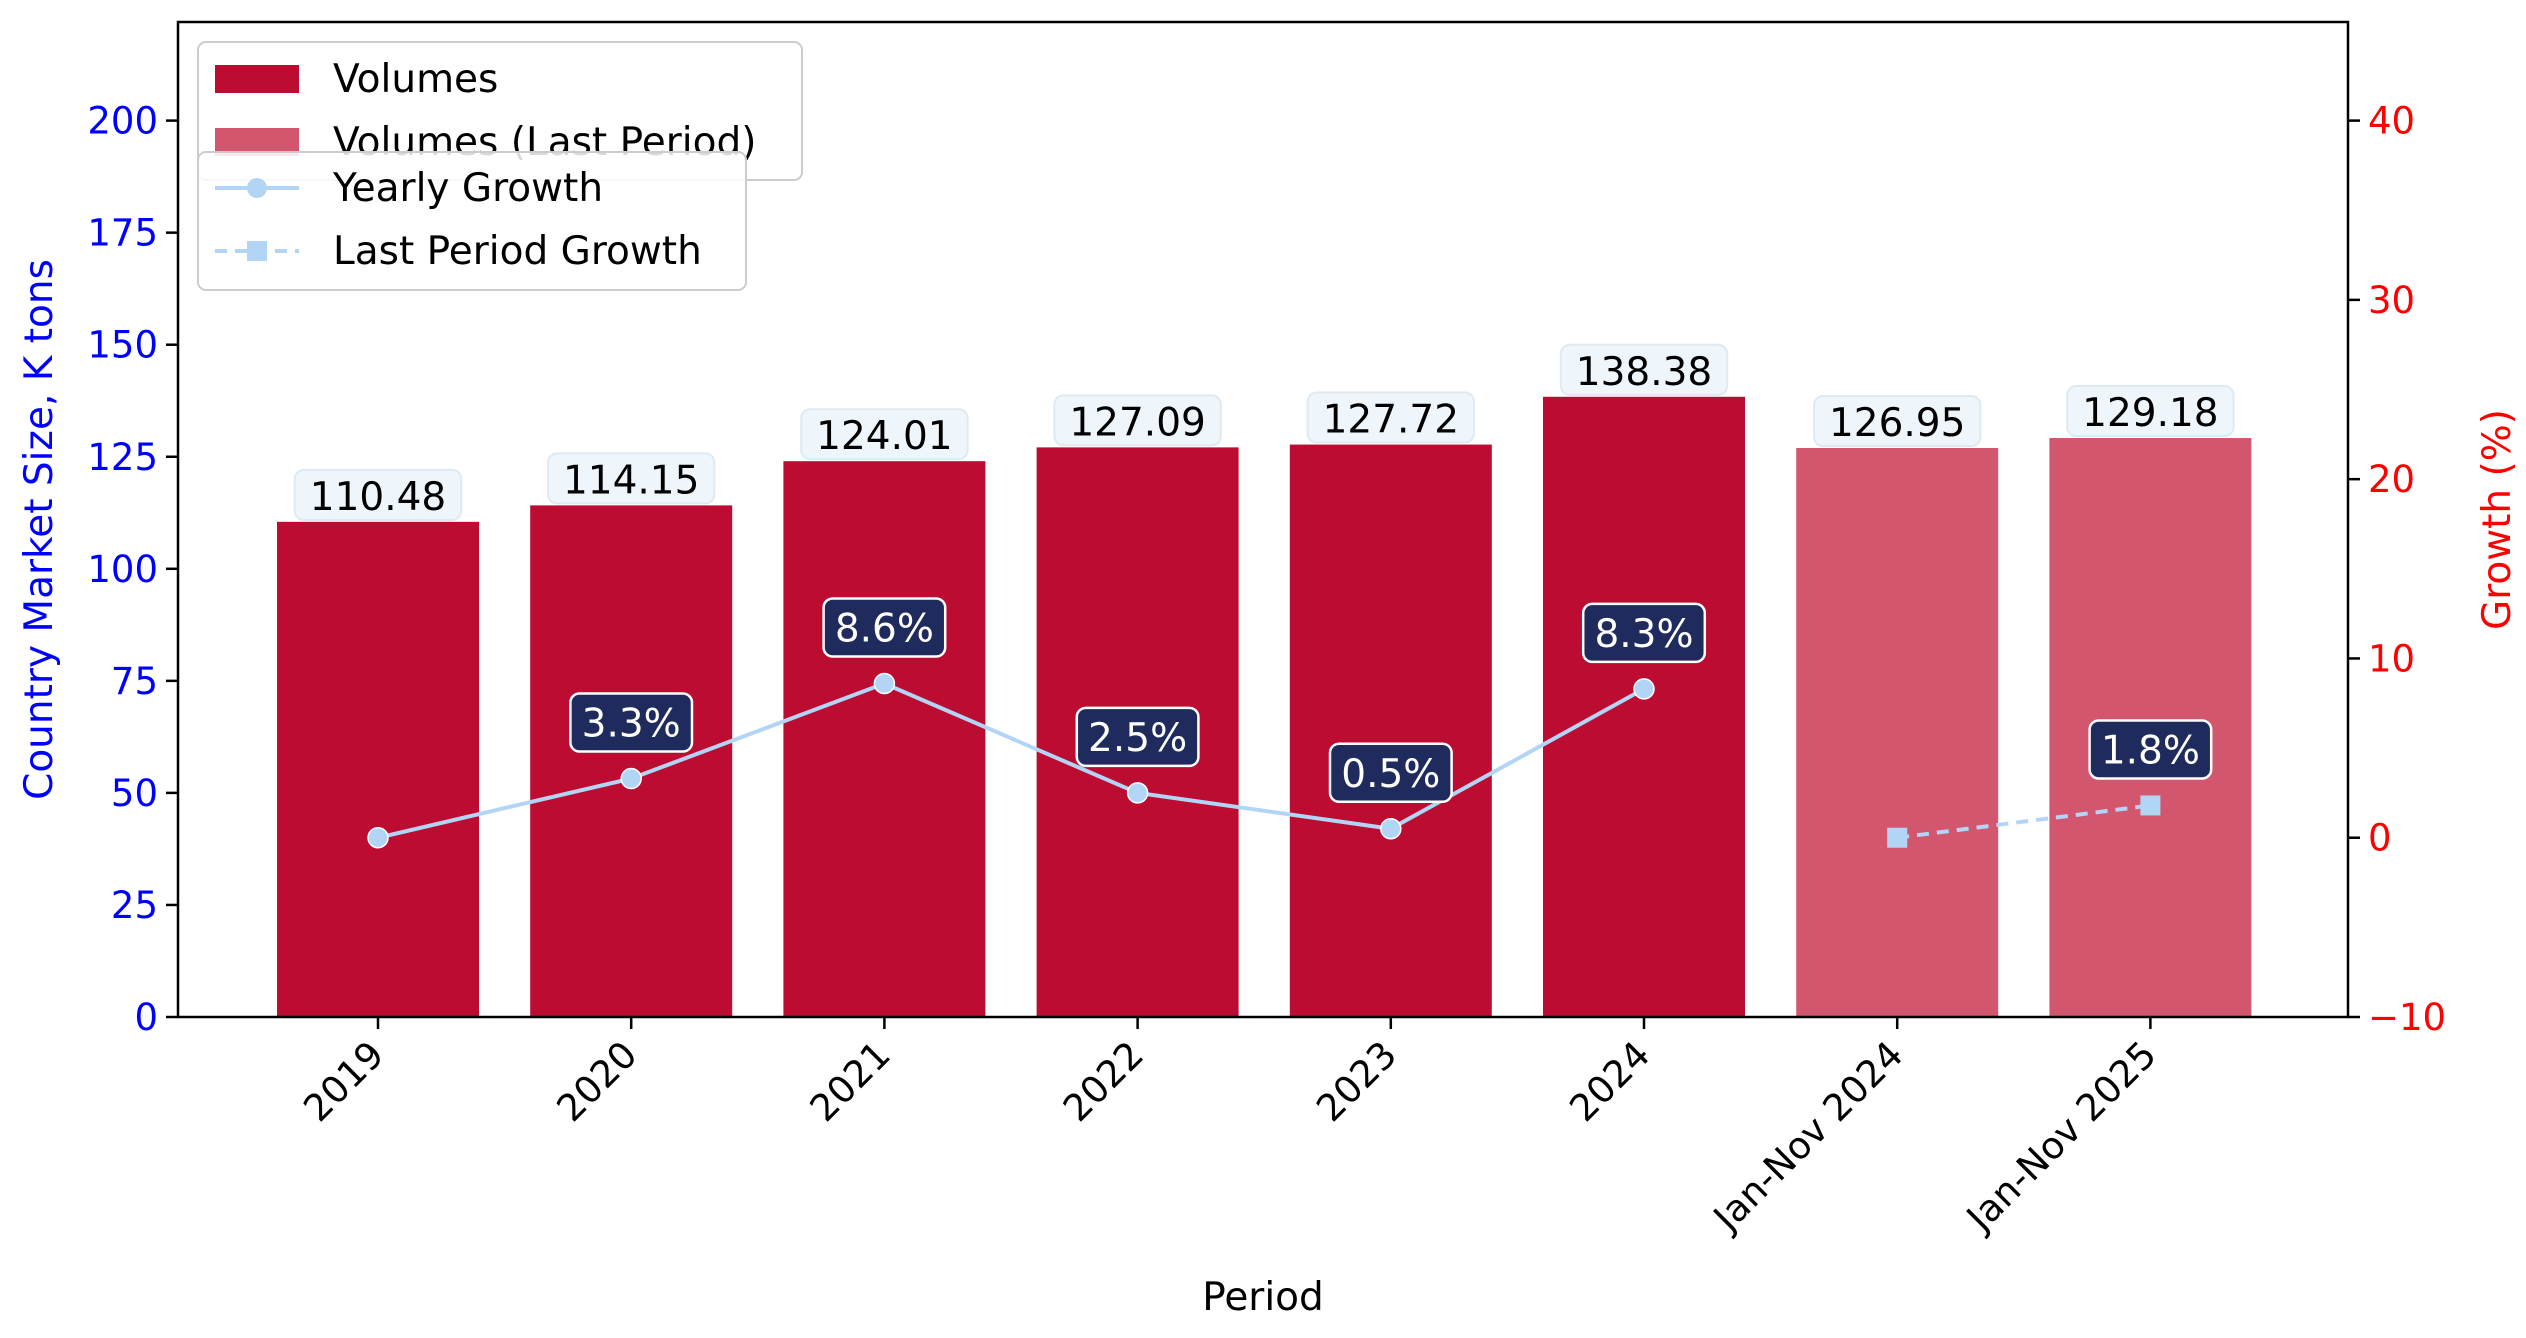 This screenshot has height=1338, width=2526. Describe the element at coordinates (257, 79) in the screenshot. I see `legend-swatch` at that location.